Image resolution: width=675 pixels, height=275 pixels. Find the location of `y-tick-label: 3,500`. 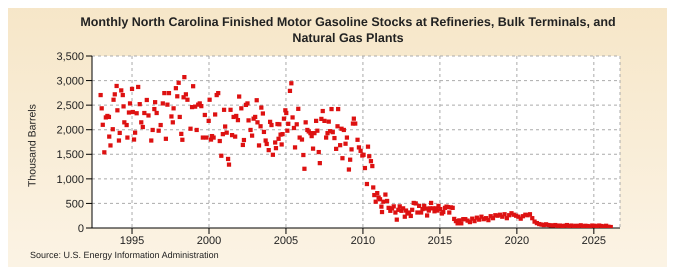

y-tick-label: 3,500 is located at coordinates (70, 56).